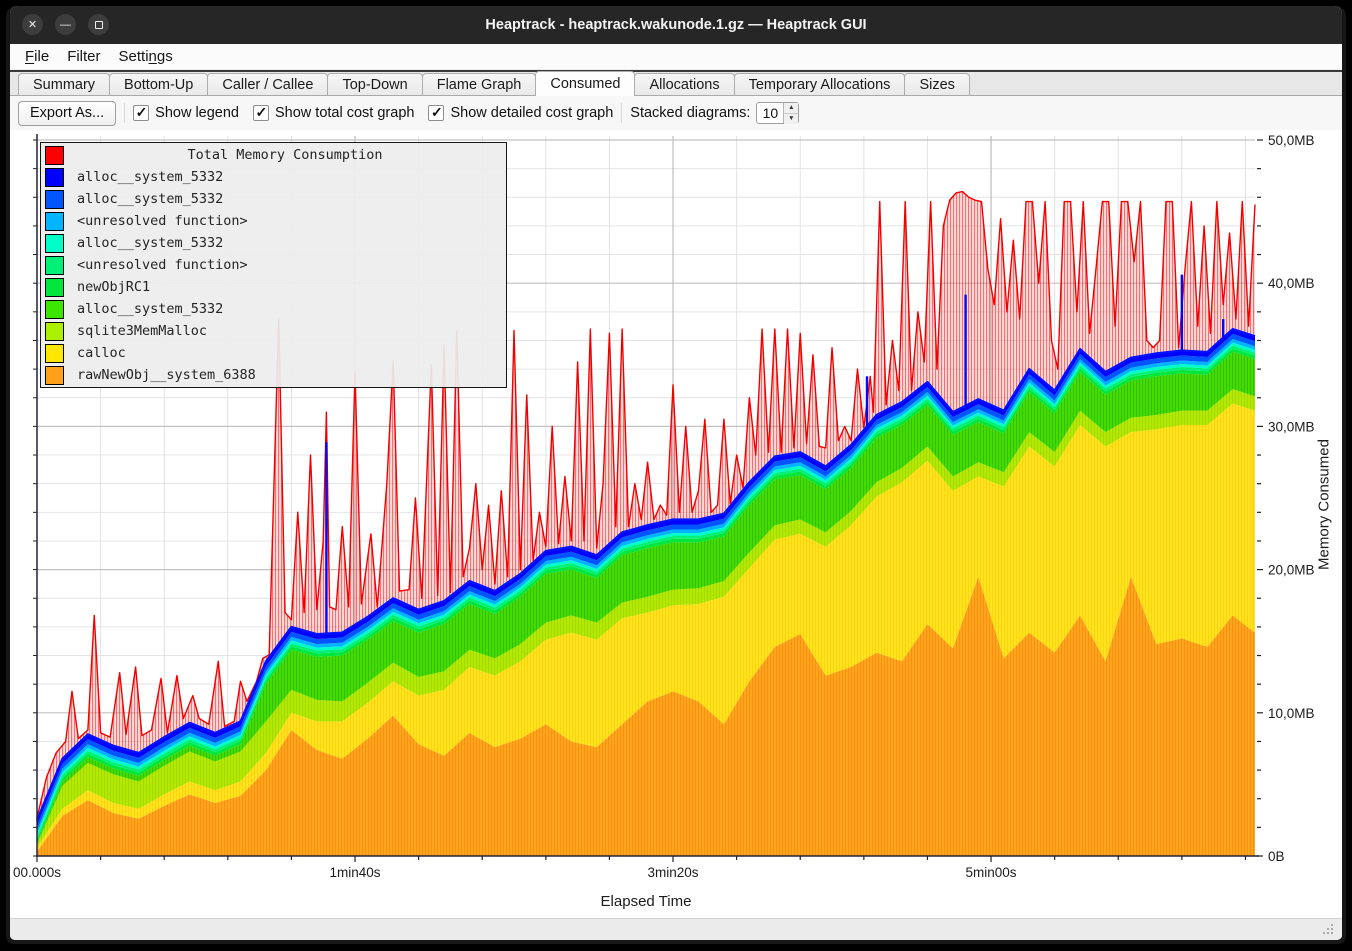  Describe the element at coordinates (268, 84) in the screenshot. I see `tab-caller-callee: Caller / Callee` at that location.